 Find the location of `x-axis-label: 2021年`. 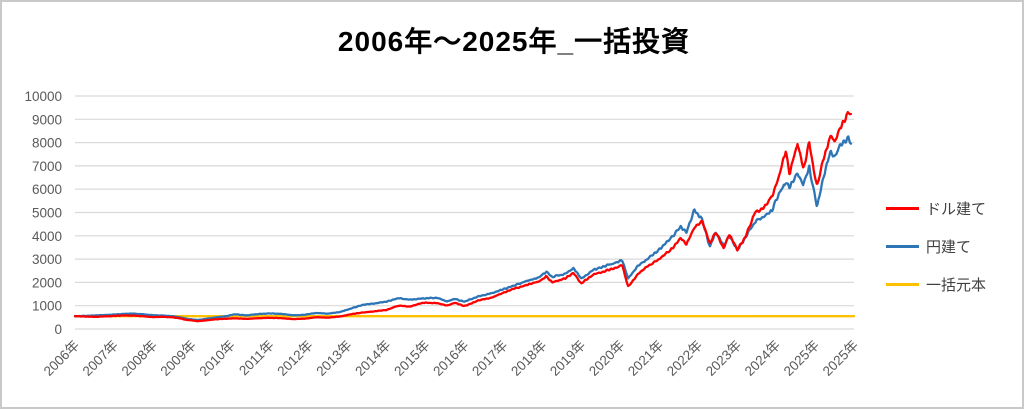

x-axis-label: 2021年 is located at coordinates (645, 358).